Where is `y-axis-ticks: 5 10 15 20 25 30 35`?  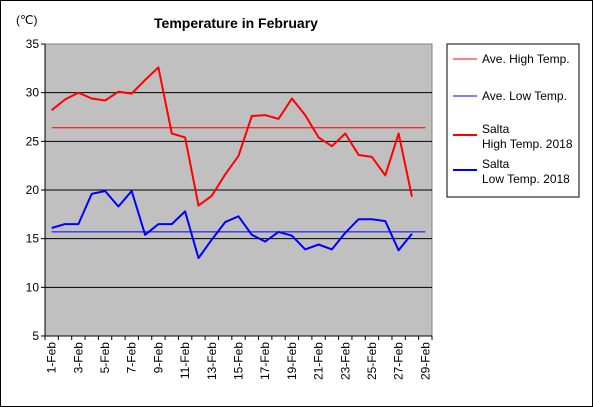 y-axis-ticks: 5 10 15 20 25 30 35 is located at coordinates (35, 190).